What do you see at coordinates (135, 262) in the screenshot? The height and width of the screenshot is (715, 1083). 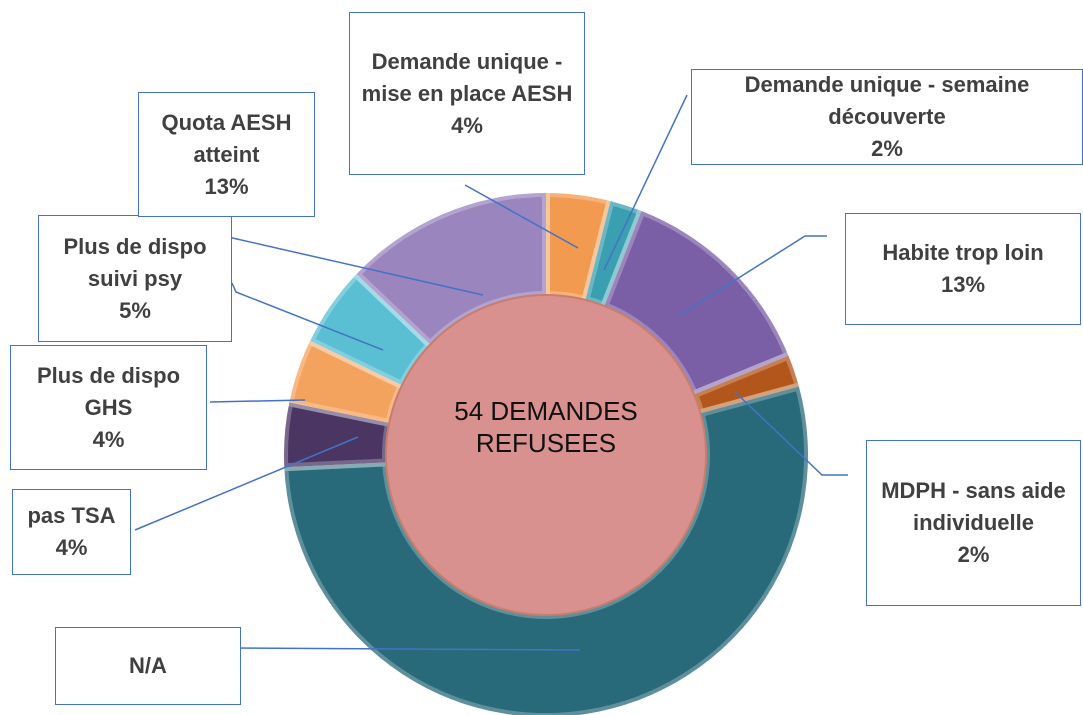 I see `category-label: Plus de dispo suivi psy` at bounding box center [135, 262].